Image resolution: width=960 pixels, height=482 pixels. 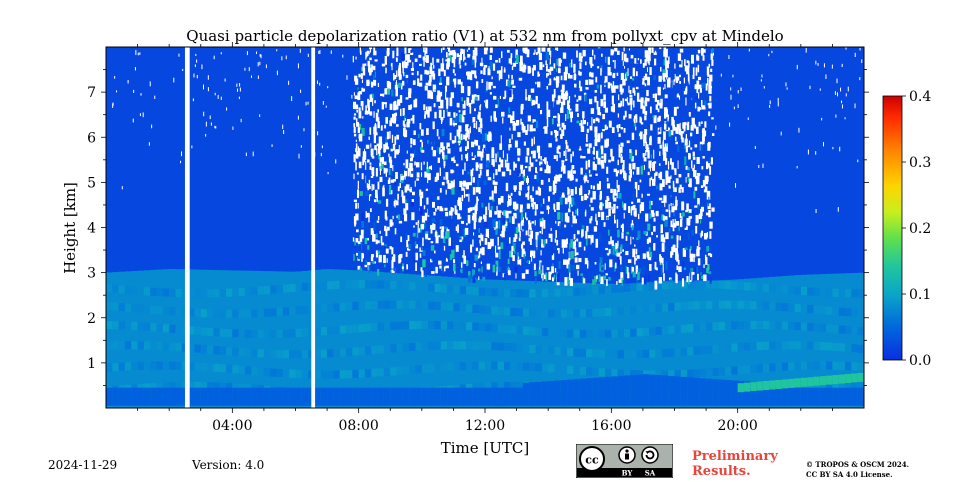 What do you see at coordinates (91, 274) in the screenshot?
I see `y-tick-label: 3` at bounding box center [91, 274].